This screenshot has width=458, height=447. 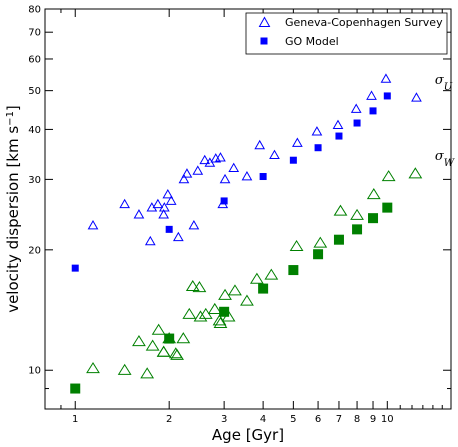 What do you see at coordinates (264, 41) in the screenshot?
I see `legend-marker-go` at bounding box center [264, 41].